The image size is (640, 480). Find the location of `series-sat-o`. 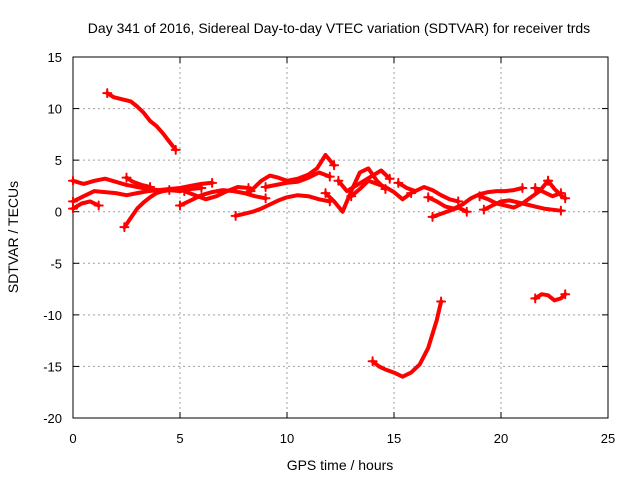

series-sat-o is located at coordinates (407, 337).